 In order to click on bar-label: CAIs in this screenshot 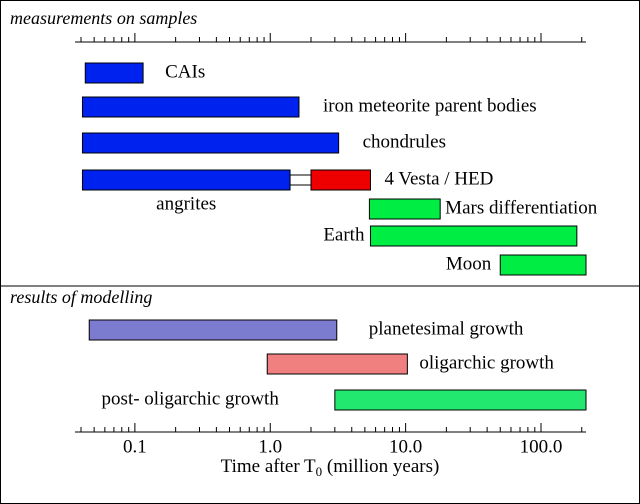, I will do `click(185, 71)`.